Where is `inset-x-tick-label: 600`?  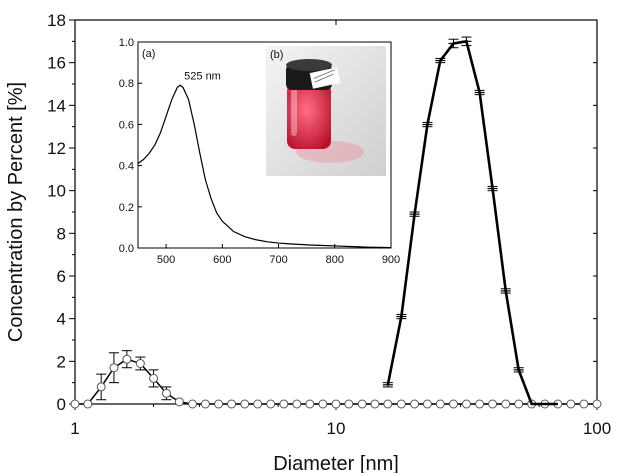 inset-x-tick-label: 600 is located at coordinates (222, 260).